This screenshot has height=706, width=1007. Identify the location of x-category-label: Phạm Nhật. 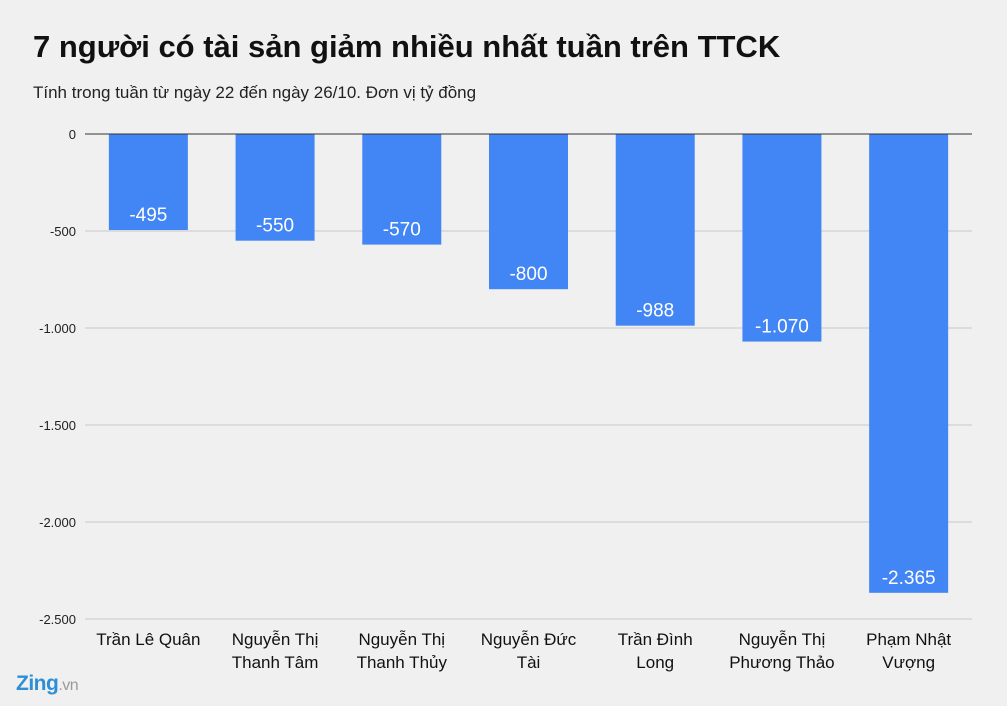
(908, 639).